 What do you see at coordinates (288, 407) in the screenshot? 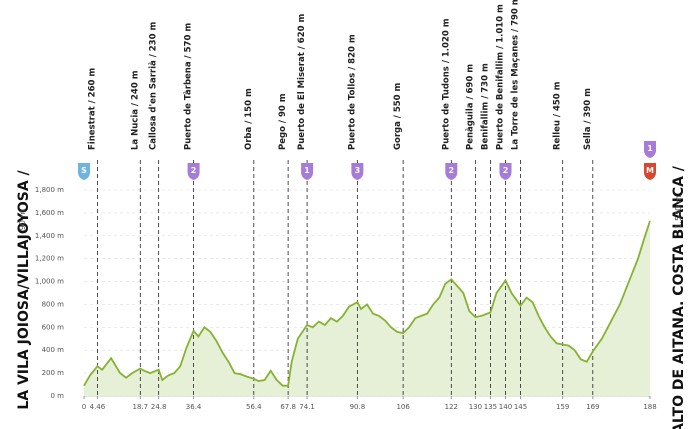
I see `x-tick-label: 67.8` at bounding box center [288, 407].